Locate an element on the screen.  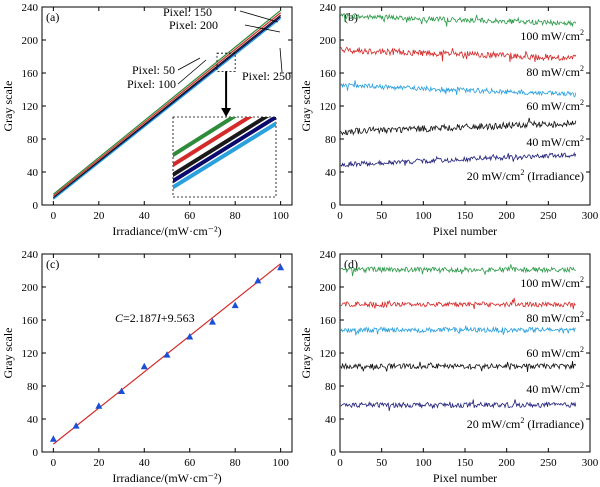
fit-equation: C=2.187I+9.563 is located at coordinates (155, 318).